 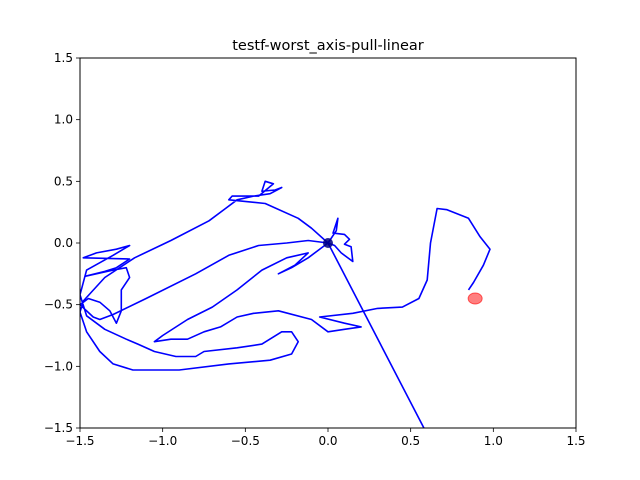 I want to click on y-tick-label: −0.5, so click(x=58, y=305).